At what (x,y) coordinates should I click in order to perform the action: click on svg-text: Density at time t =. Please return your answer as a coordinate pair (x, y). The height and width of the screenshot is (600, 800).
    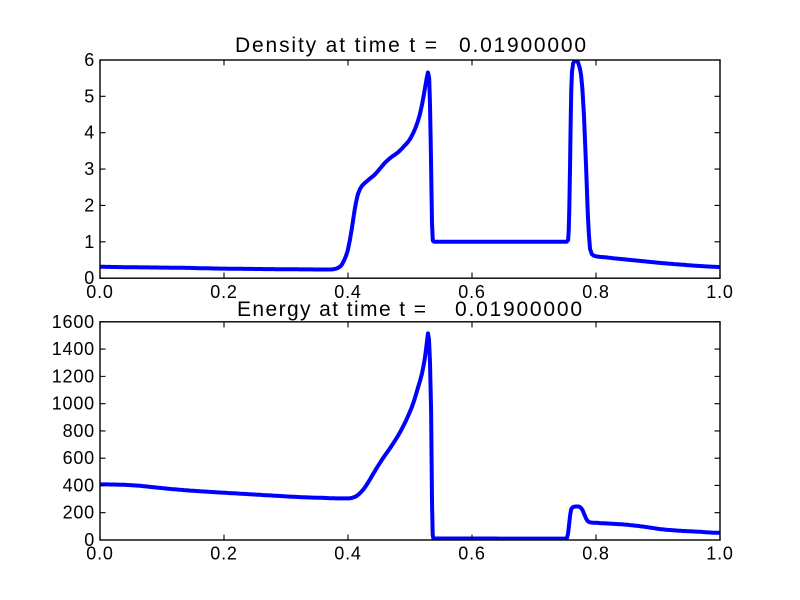
    Looking at the image, I should click on (336, 45).